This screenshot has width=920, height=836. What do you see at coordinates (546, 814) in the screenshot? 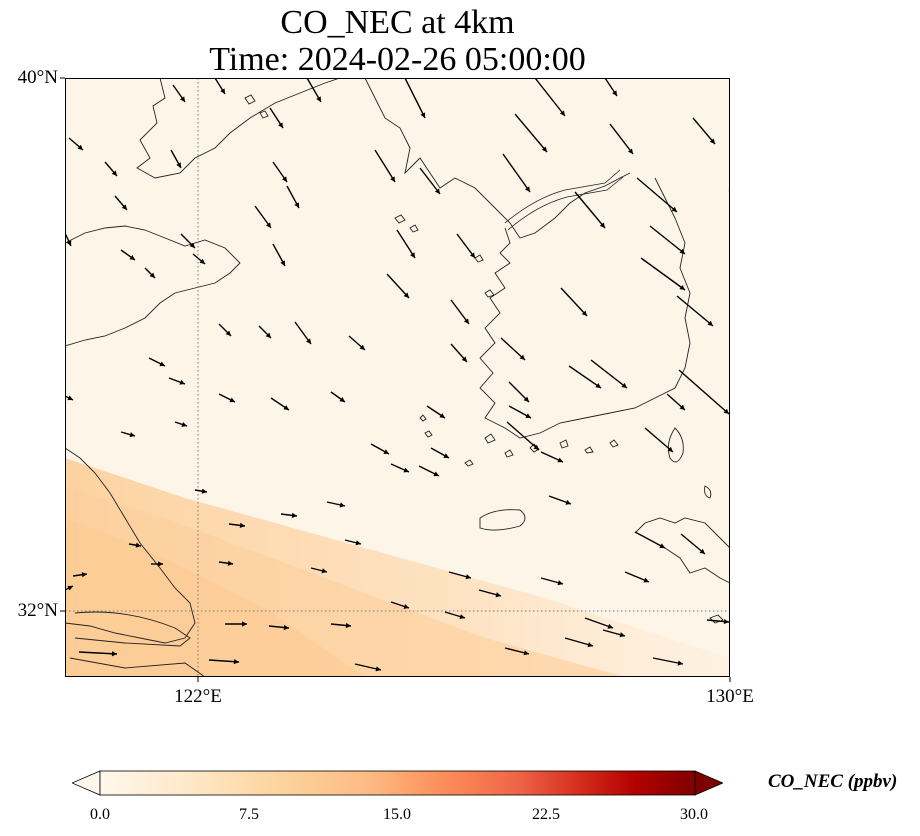
I see `colorbar-tick-3: 22.5` at bounding box center [546, 814].